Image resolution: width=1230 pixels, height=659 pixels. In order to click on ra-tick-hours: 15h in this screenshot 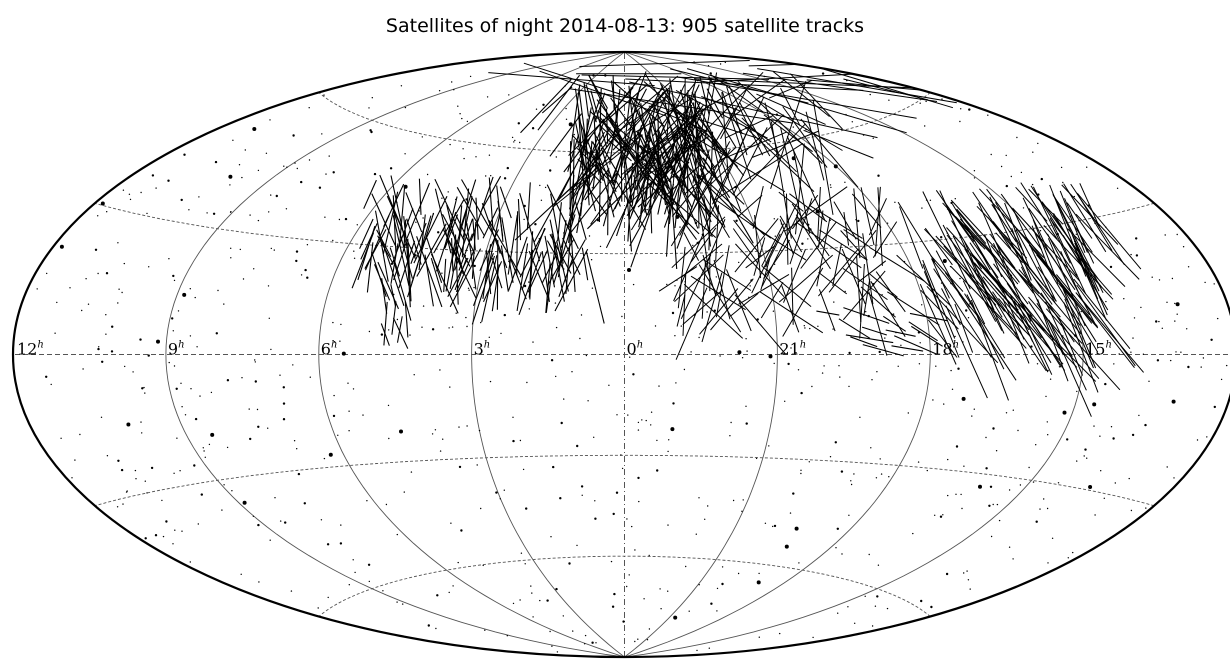, I will do `click(1098, 349)`.